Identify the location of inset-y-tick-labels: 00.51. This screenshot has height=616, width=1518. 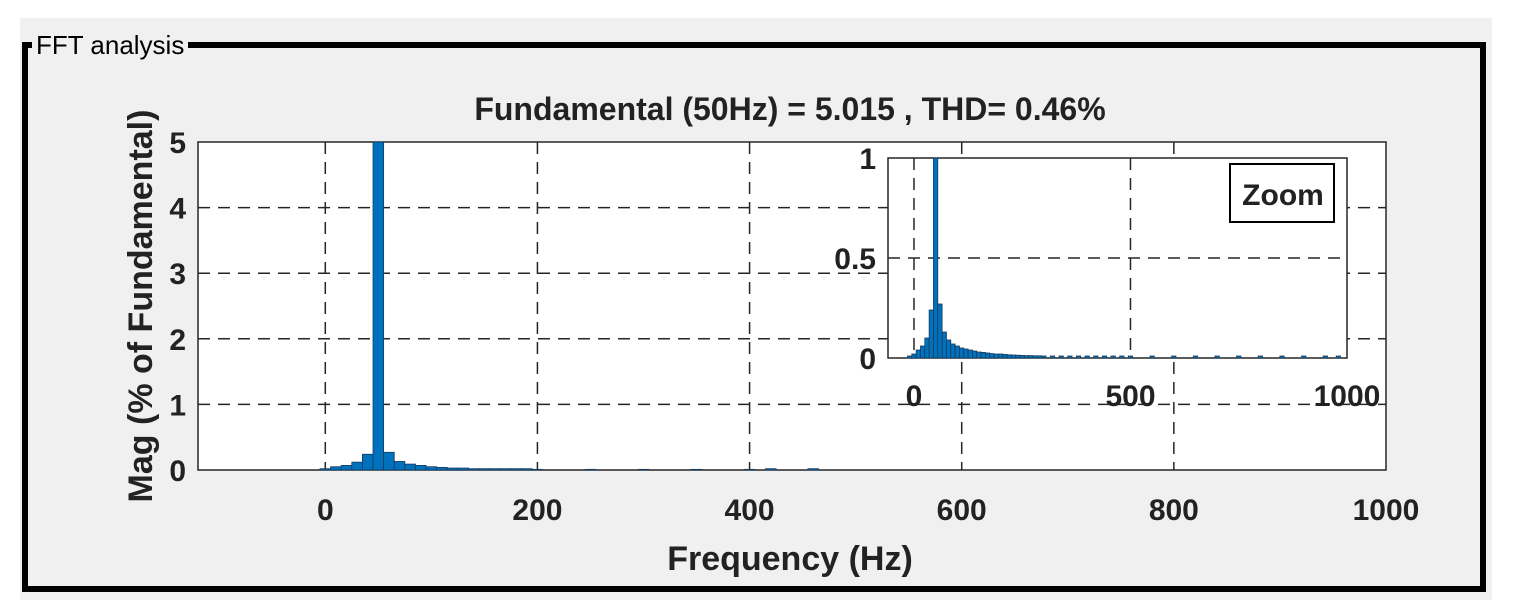
(855, 259).